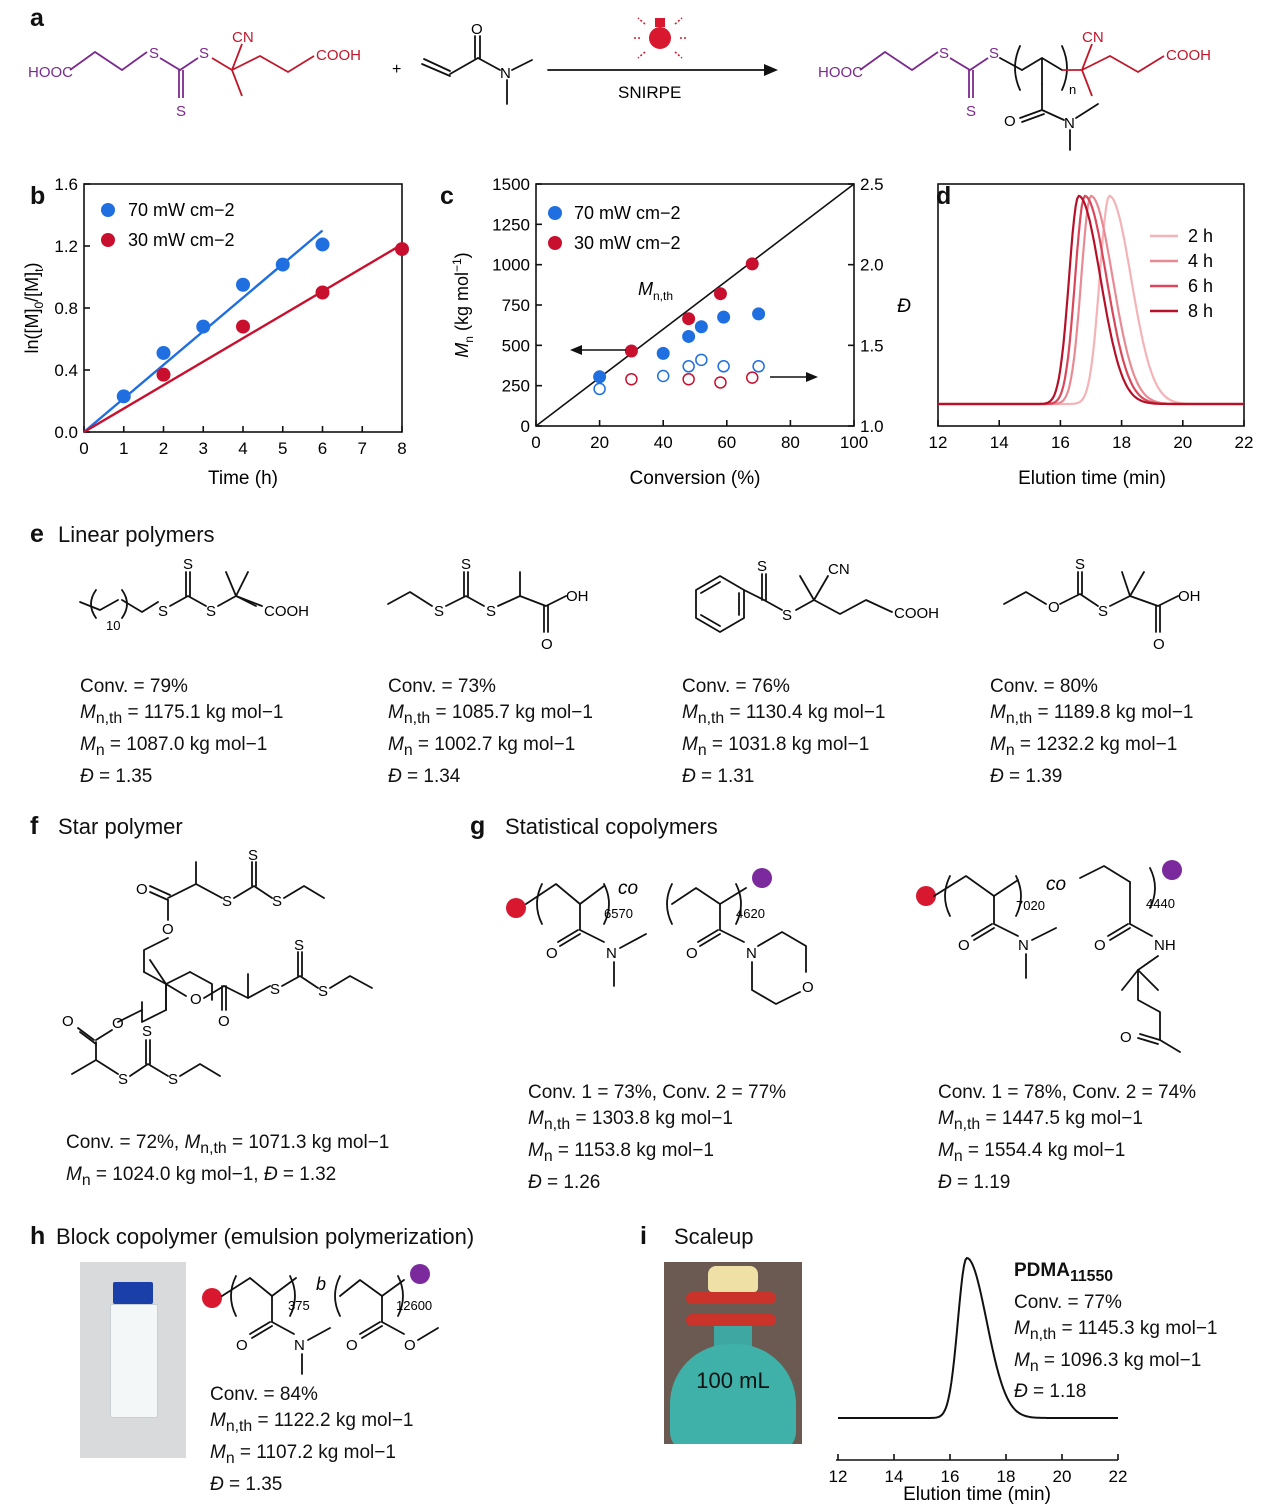  I want to click on vial-photo, so click(133, 1360).